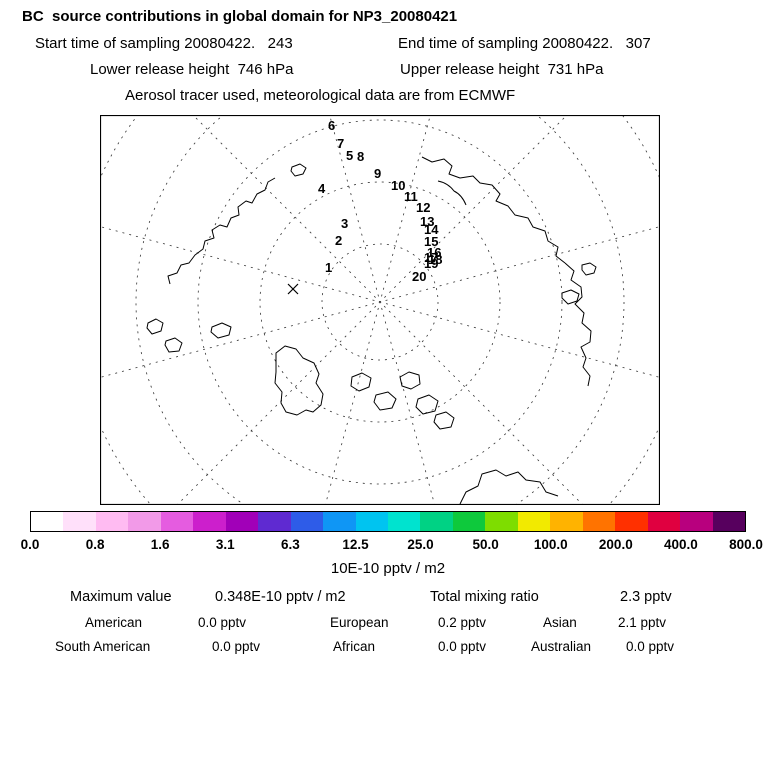 The height and width of the screenshot is (768, 768). I want to click on track-point-label: 12, so click(423, 207).